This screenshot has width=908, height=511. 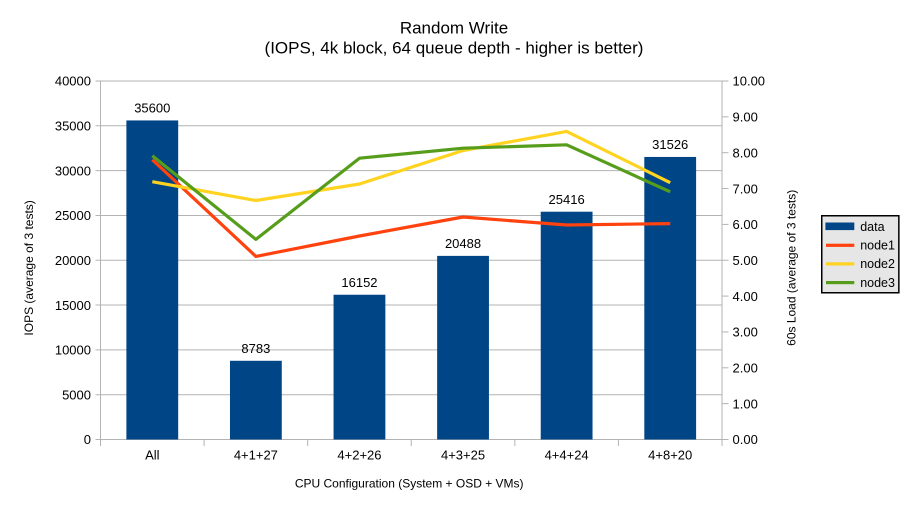 I want to click on svg-text: 31526, so click(x=670, y=144).